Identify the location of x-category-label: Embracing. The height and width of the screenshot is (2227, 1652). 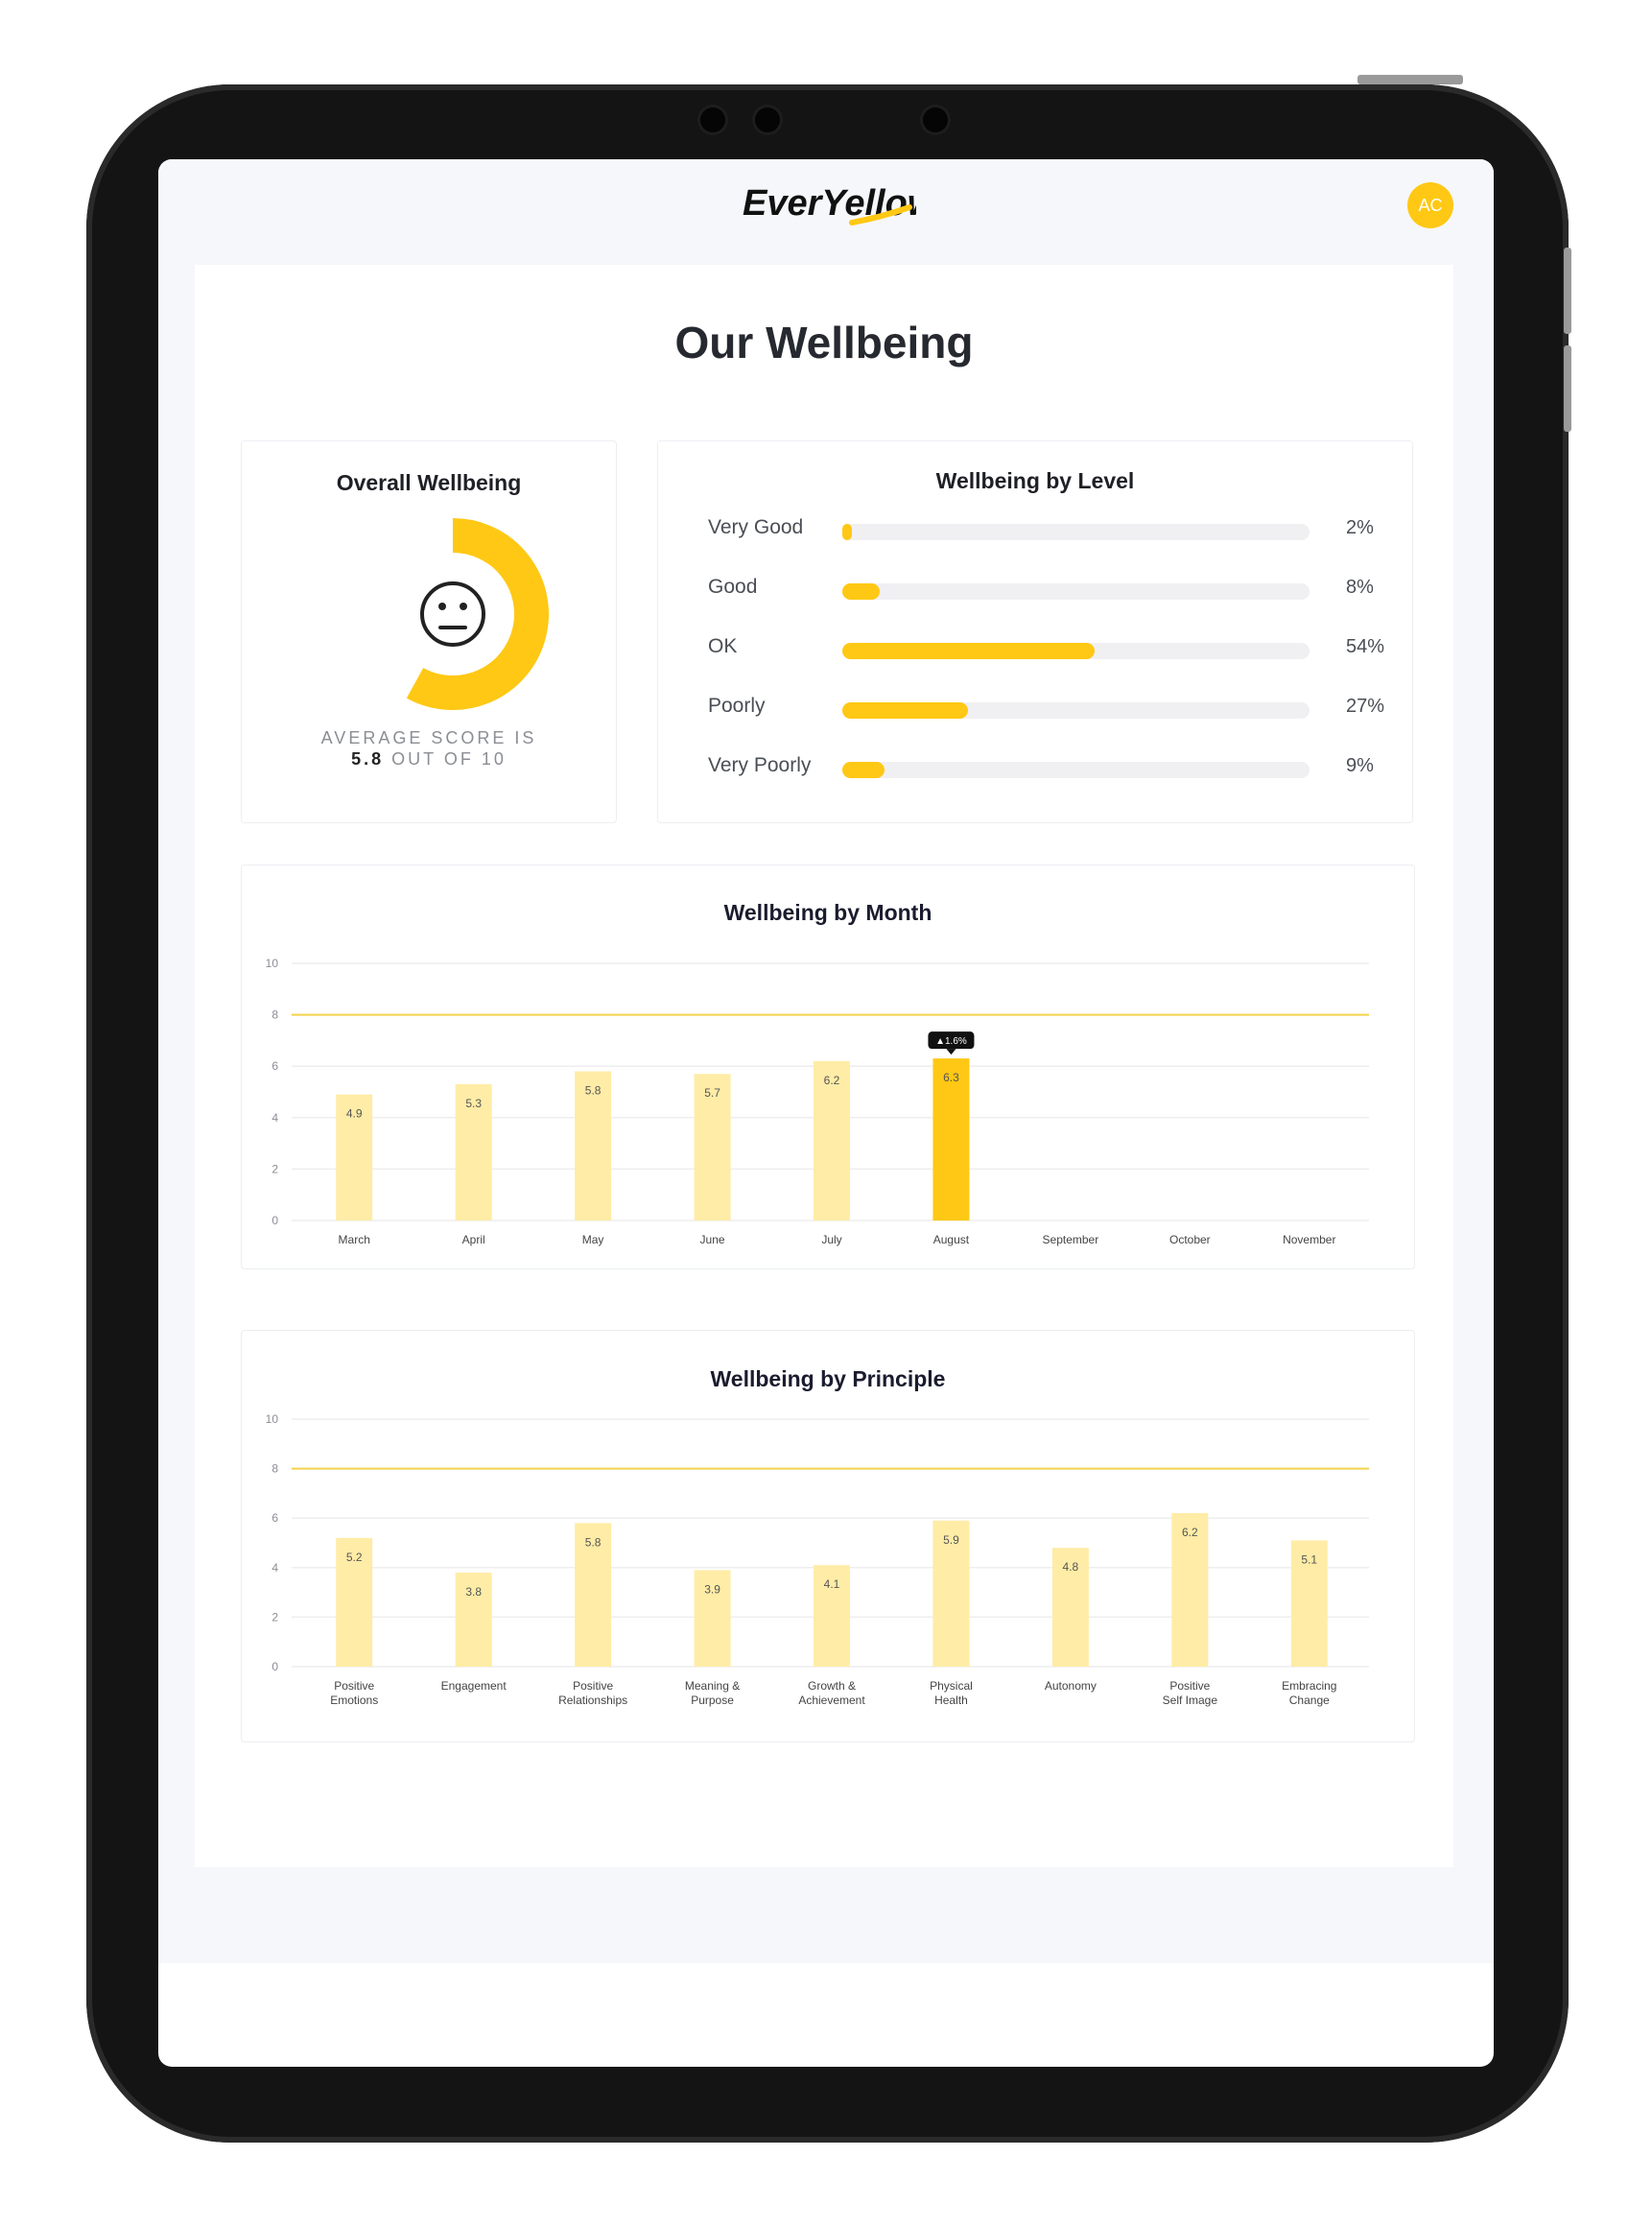
(1309, 1686).